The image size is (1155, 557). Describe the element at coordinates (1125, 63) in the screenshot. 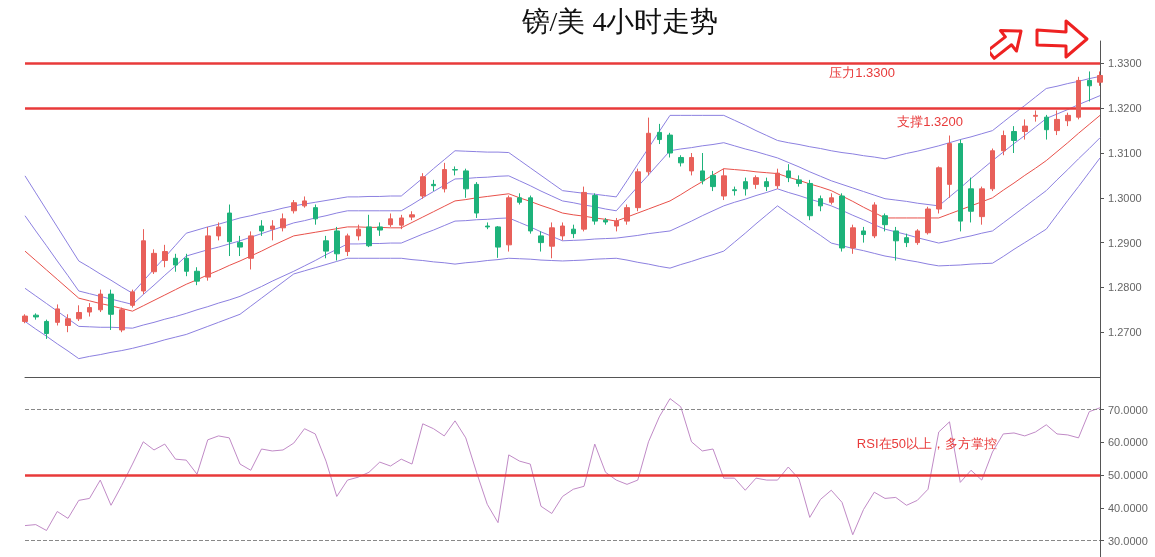

I see `y-tick-label: 1.3300` at that location.